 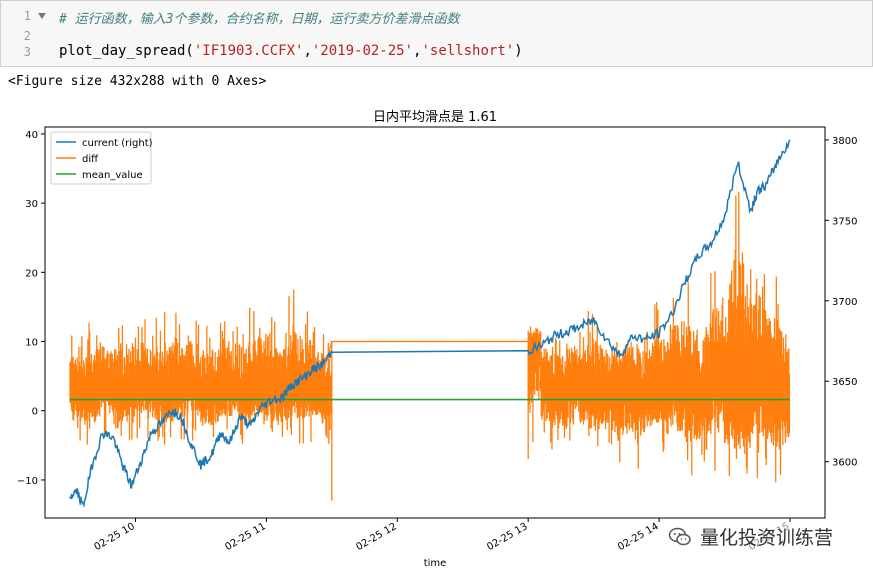 What do you see at coordinates (430, 369) in the screenshot?
I see `diff-line` at bounding box center [430, 369].